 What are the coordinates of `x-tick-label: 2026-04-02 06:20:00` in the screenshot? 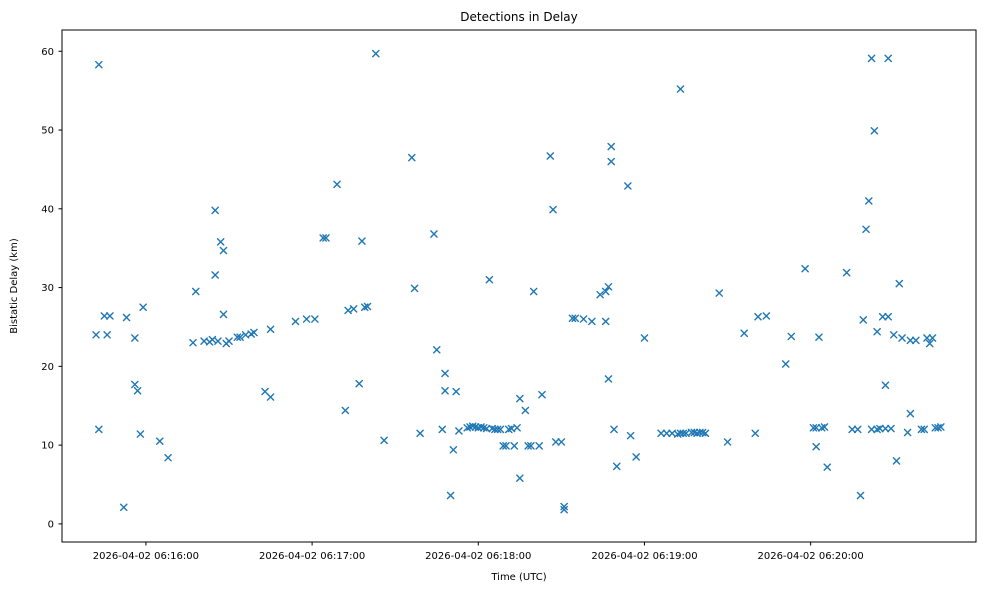 It's located at (811, 556).